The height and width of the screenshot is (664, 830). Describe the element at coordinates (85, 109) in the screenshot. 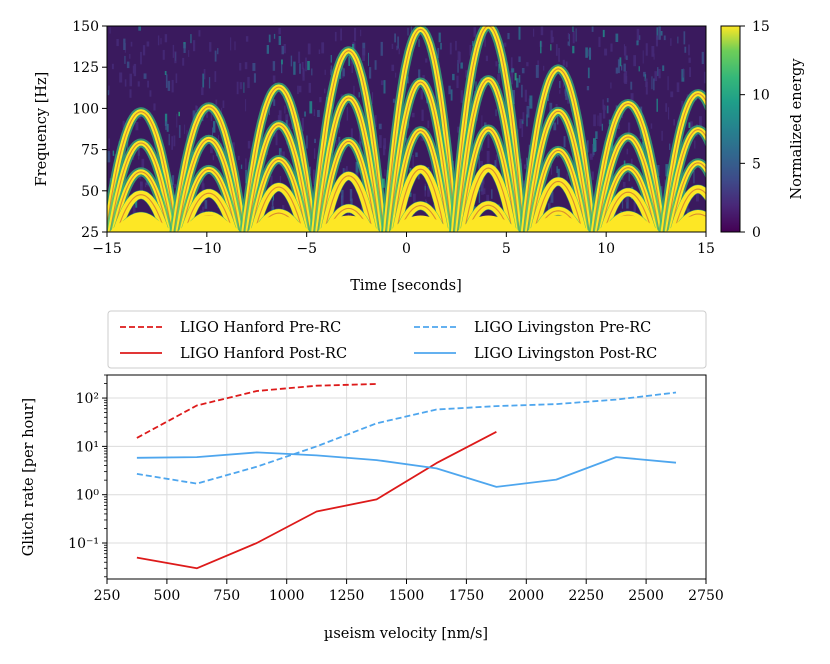

I see `spectrogram-y-tick-label: 100` at that location.